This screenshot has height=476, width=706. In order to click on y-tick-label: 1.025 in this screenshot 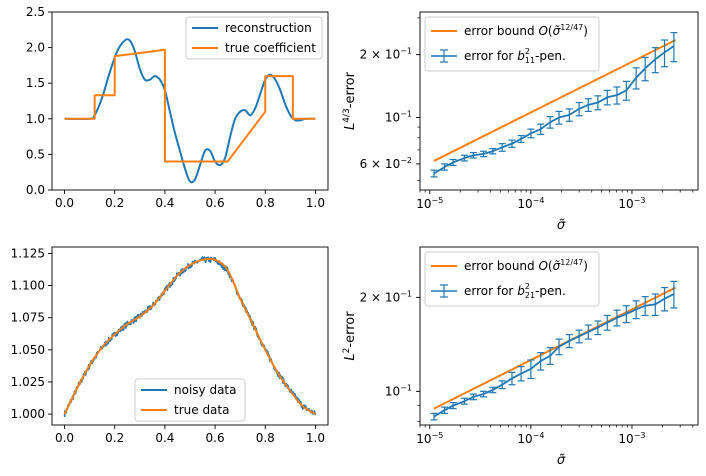, I will do `click(28, 382)`.